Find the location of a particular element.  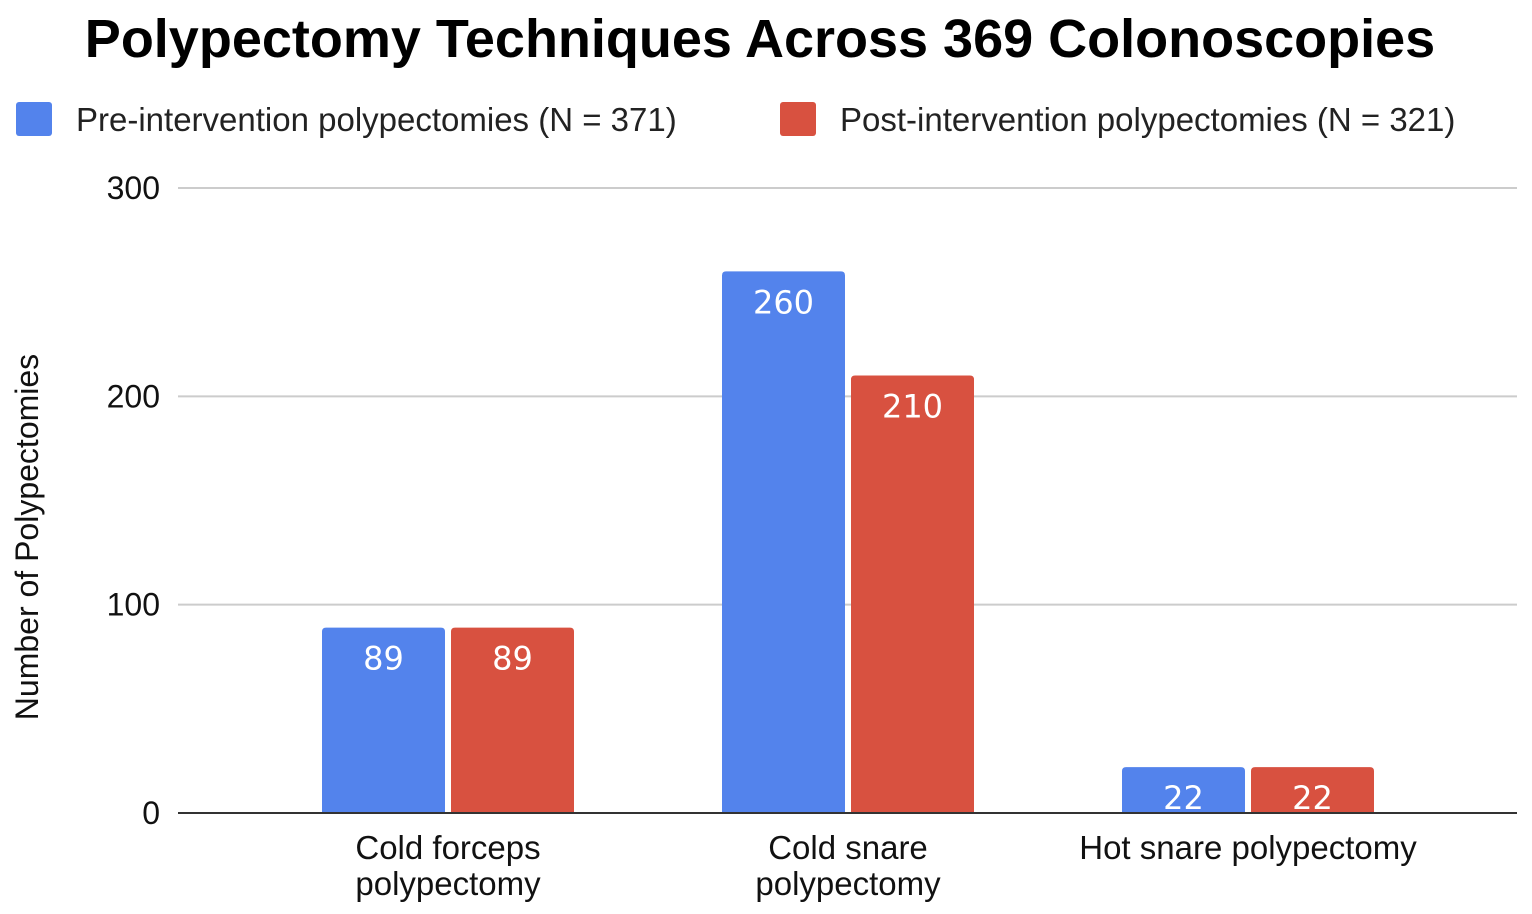

y-tick-label: 0 is located at coordinates (151, 813).